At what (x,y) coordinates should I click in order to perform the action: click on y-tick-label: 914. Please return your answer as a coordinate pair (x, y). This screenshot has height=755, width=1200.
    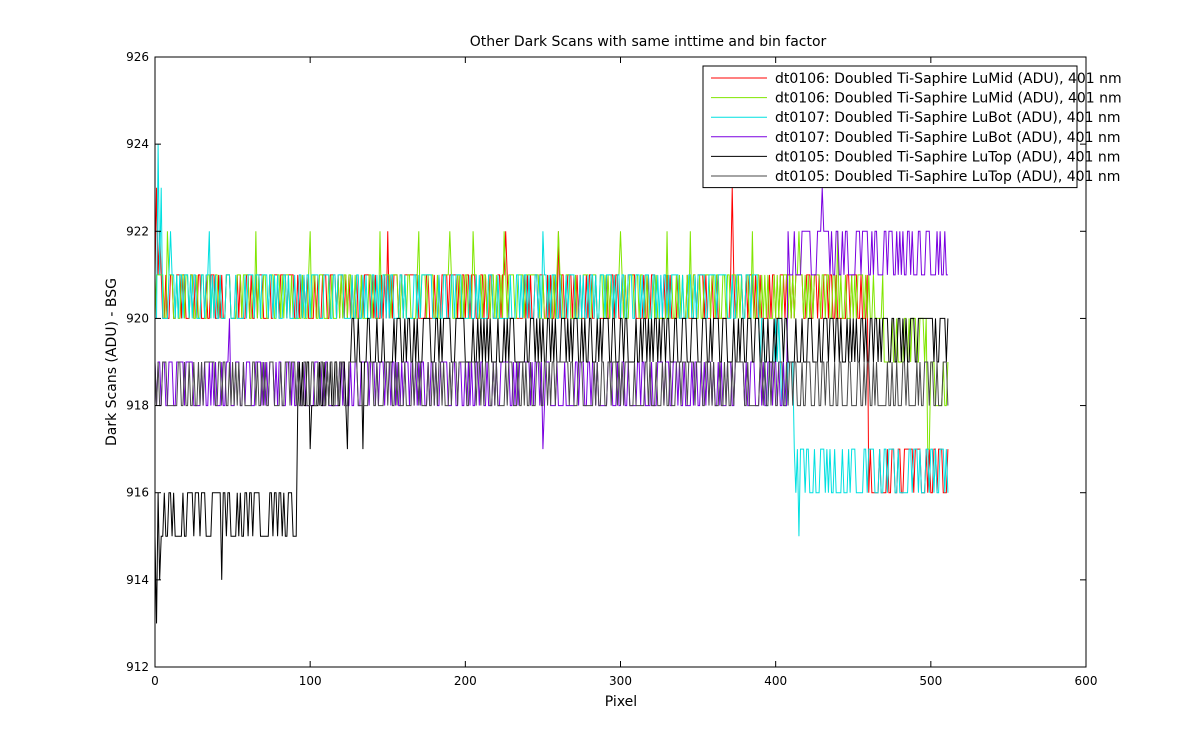
    Looking at the image, I should click on (137, 580).